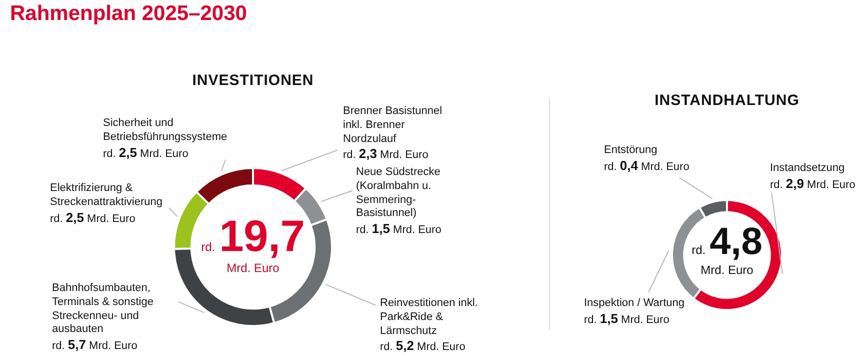 This screenshot has height=356, width=863. I want to click on chart-title: INVESTITIONEN, so click(253, 80).